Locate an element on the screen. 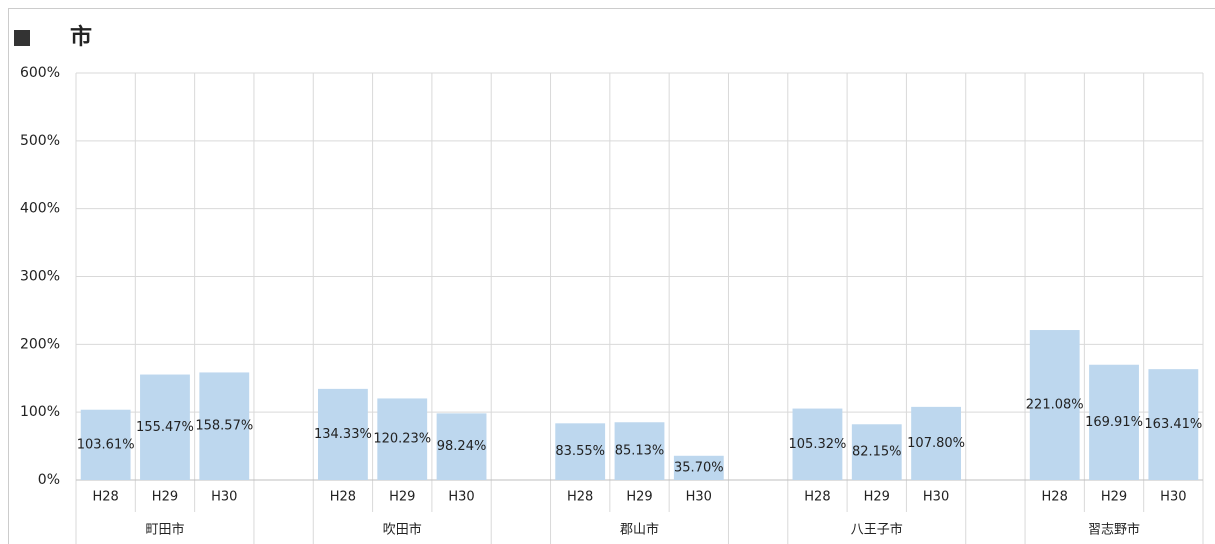 The width and height of the screenshot is (1215, 544). title-marker is located at coordinates (22, 38).